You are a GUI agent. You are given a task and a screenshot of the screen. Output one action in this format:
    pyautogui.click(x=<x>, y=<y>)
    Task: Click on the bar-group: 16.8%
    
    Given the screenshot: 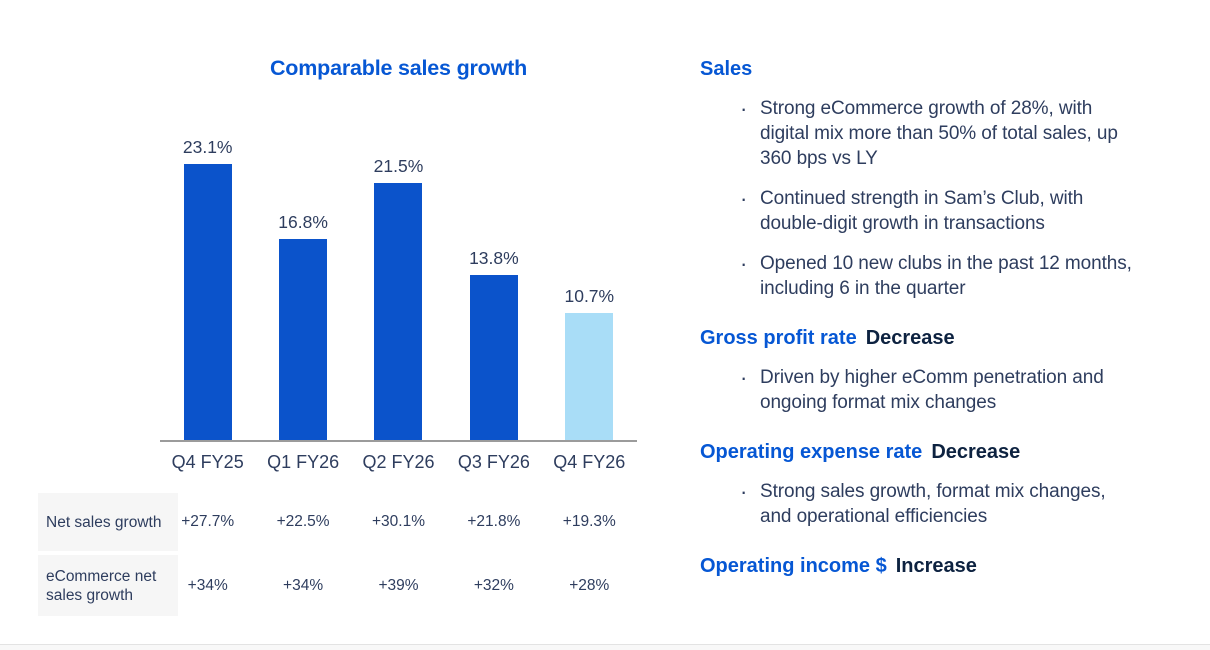 What is the action you would take?
    pyautogui.click(x=302, y=287)
    